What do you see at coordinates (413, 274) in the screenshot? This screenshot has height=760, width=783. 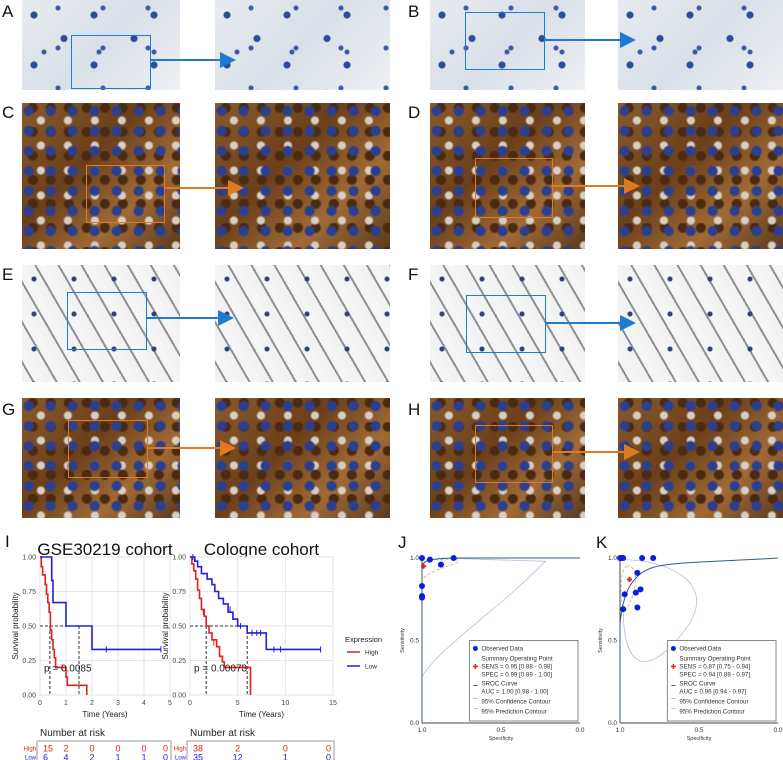 I see `panel-label-f: F` at bounding box center [413, 274].